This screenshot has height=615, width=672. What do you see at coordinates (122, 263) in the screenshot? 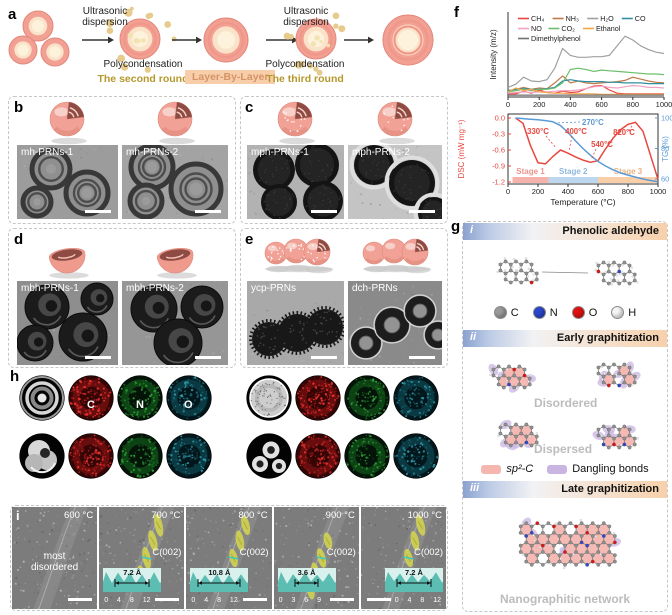
I see `mbh-prns-renders` at bounding box center [122, 263].